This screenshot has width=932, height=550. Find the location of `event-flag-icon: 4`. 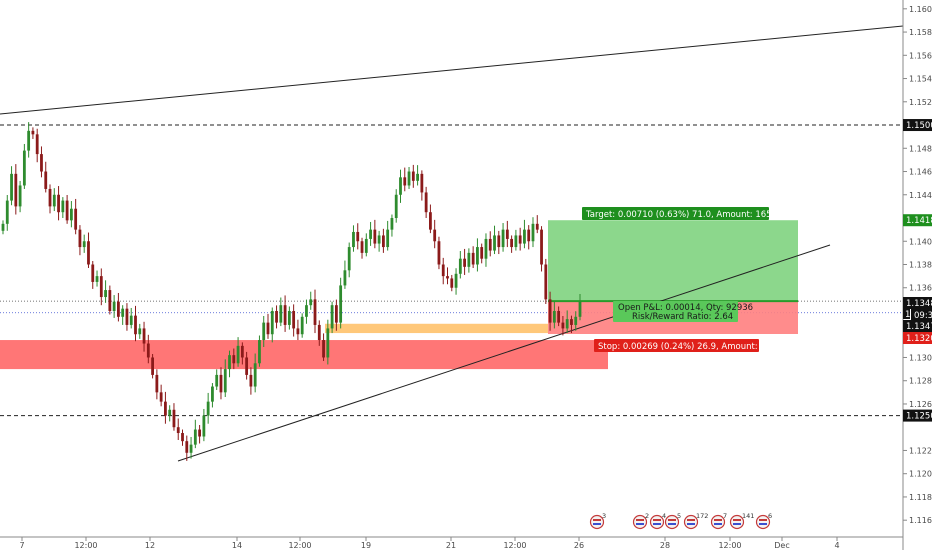

event-flag-icon: 4 is located at coordinates (658, 521).